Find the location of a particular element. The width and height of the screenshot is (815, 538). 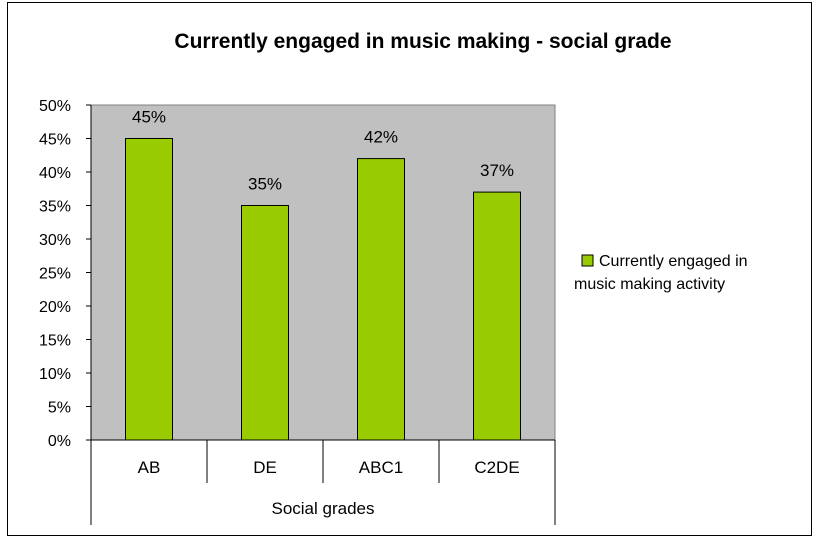

x-tick-label-ab: AB is located at coordinates (149, 467).